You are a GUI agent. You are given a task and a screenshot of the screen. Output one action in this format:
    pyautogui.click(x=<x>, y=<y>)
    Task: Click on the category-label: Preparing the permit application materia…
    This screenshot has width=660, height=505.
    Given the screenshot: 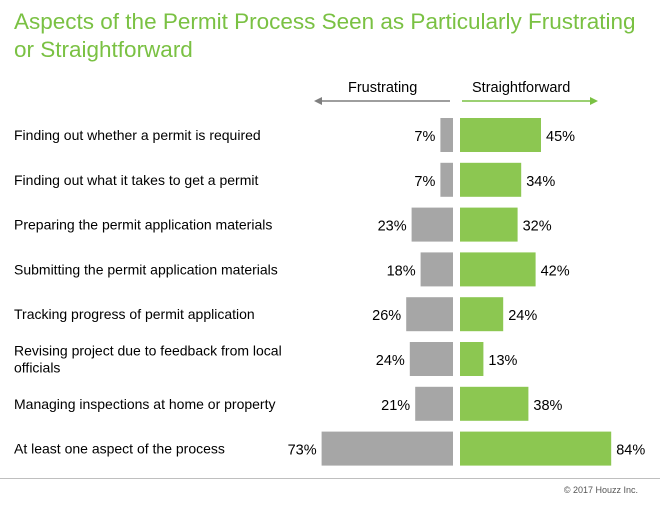 What is the action you would take?
    pyautogui.click(x=143, y=225)
    